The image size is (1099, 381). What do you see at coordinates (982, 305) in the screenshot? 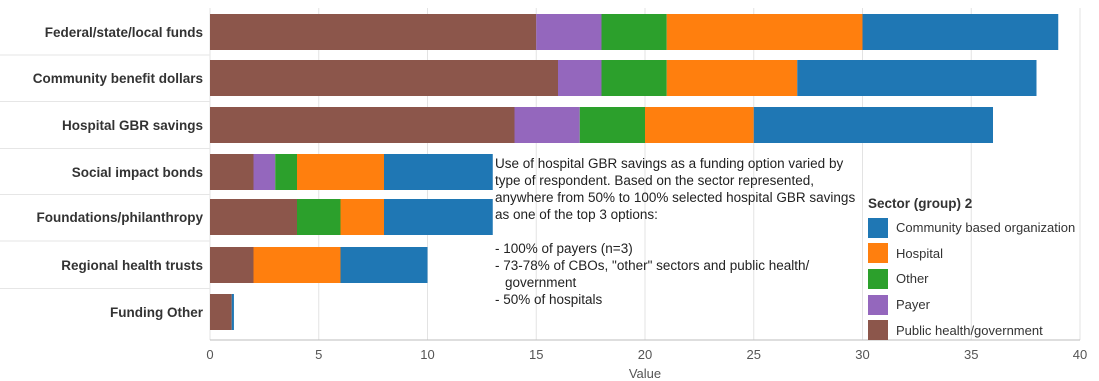
I see `legend-item: Payer` at bounding box center [982, 305].